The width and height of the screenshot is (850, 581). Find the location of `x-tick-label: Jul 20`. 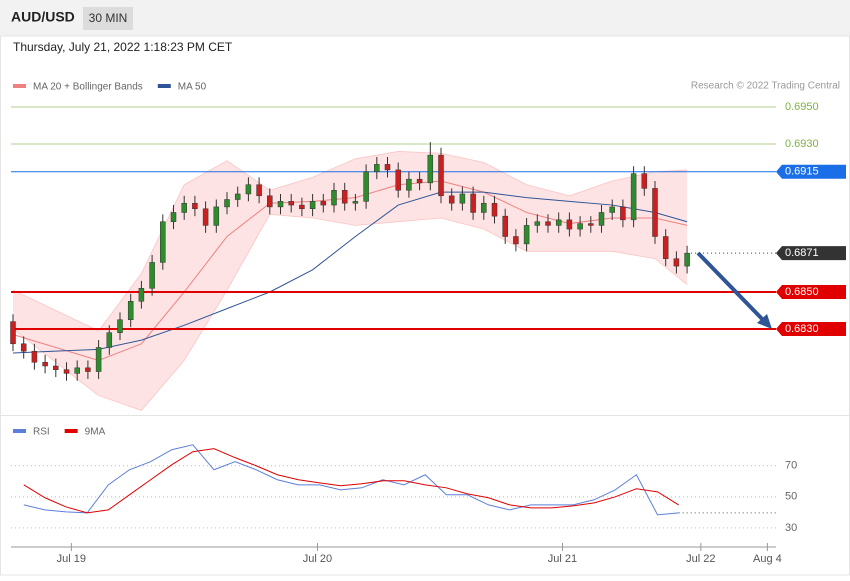

x-tick-label: Jul 20 is located at coordinates (317, 559).